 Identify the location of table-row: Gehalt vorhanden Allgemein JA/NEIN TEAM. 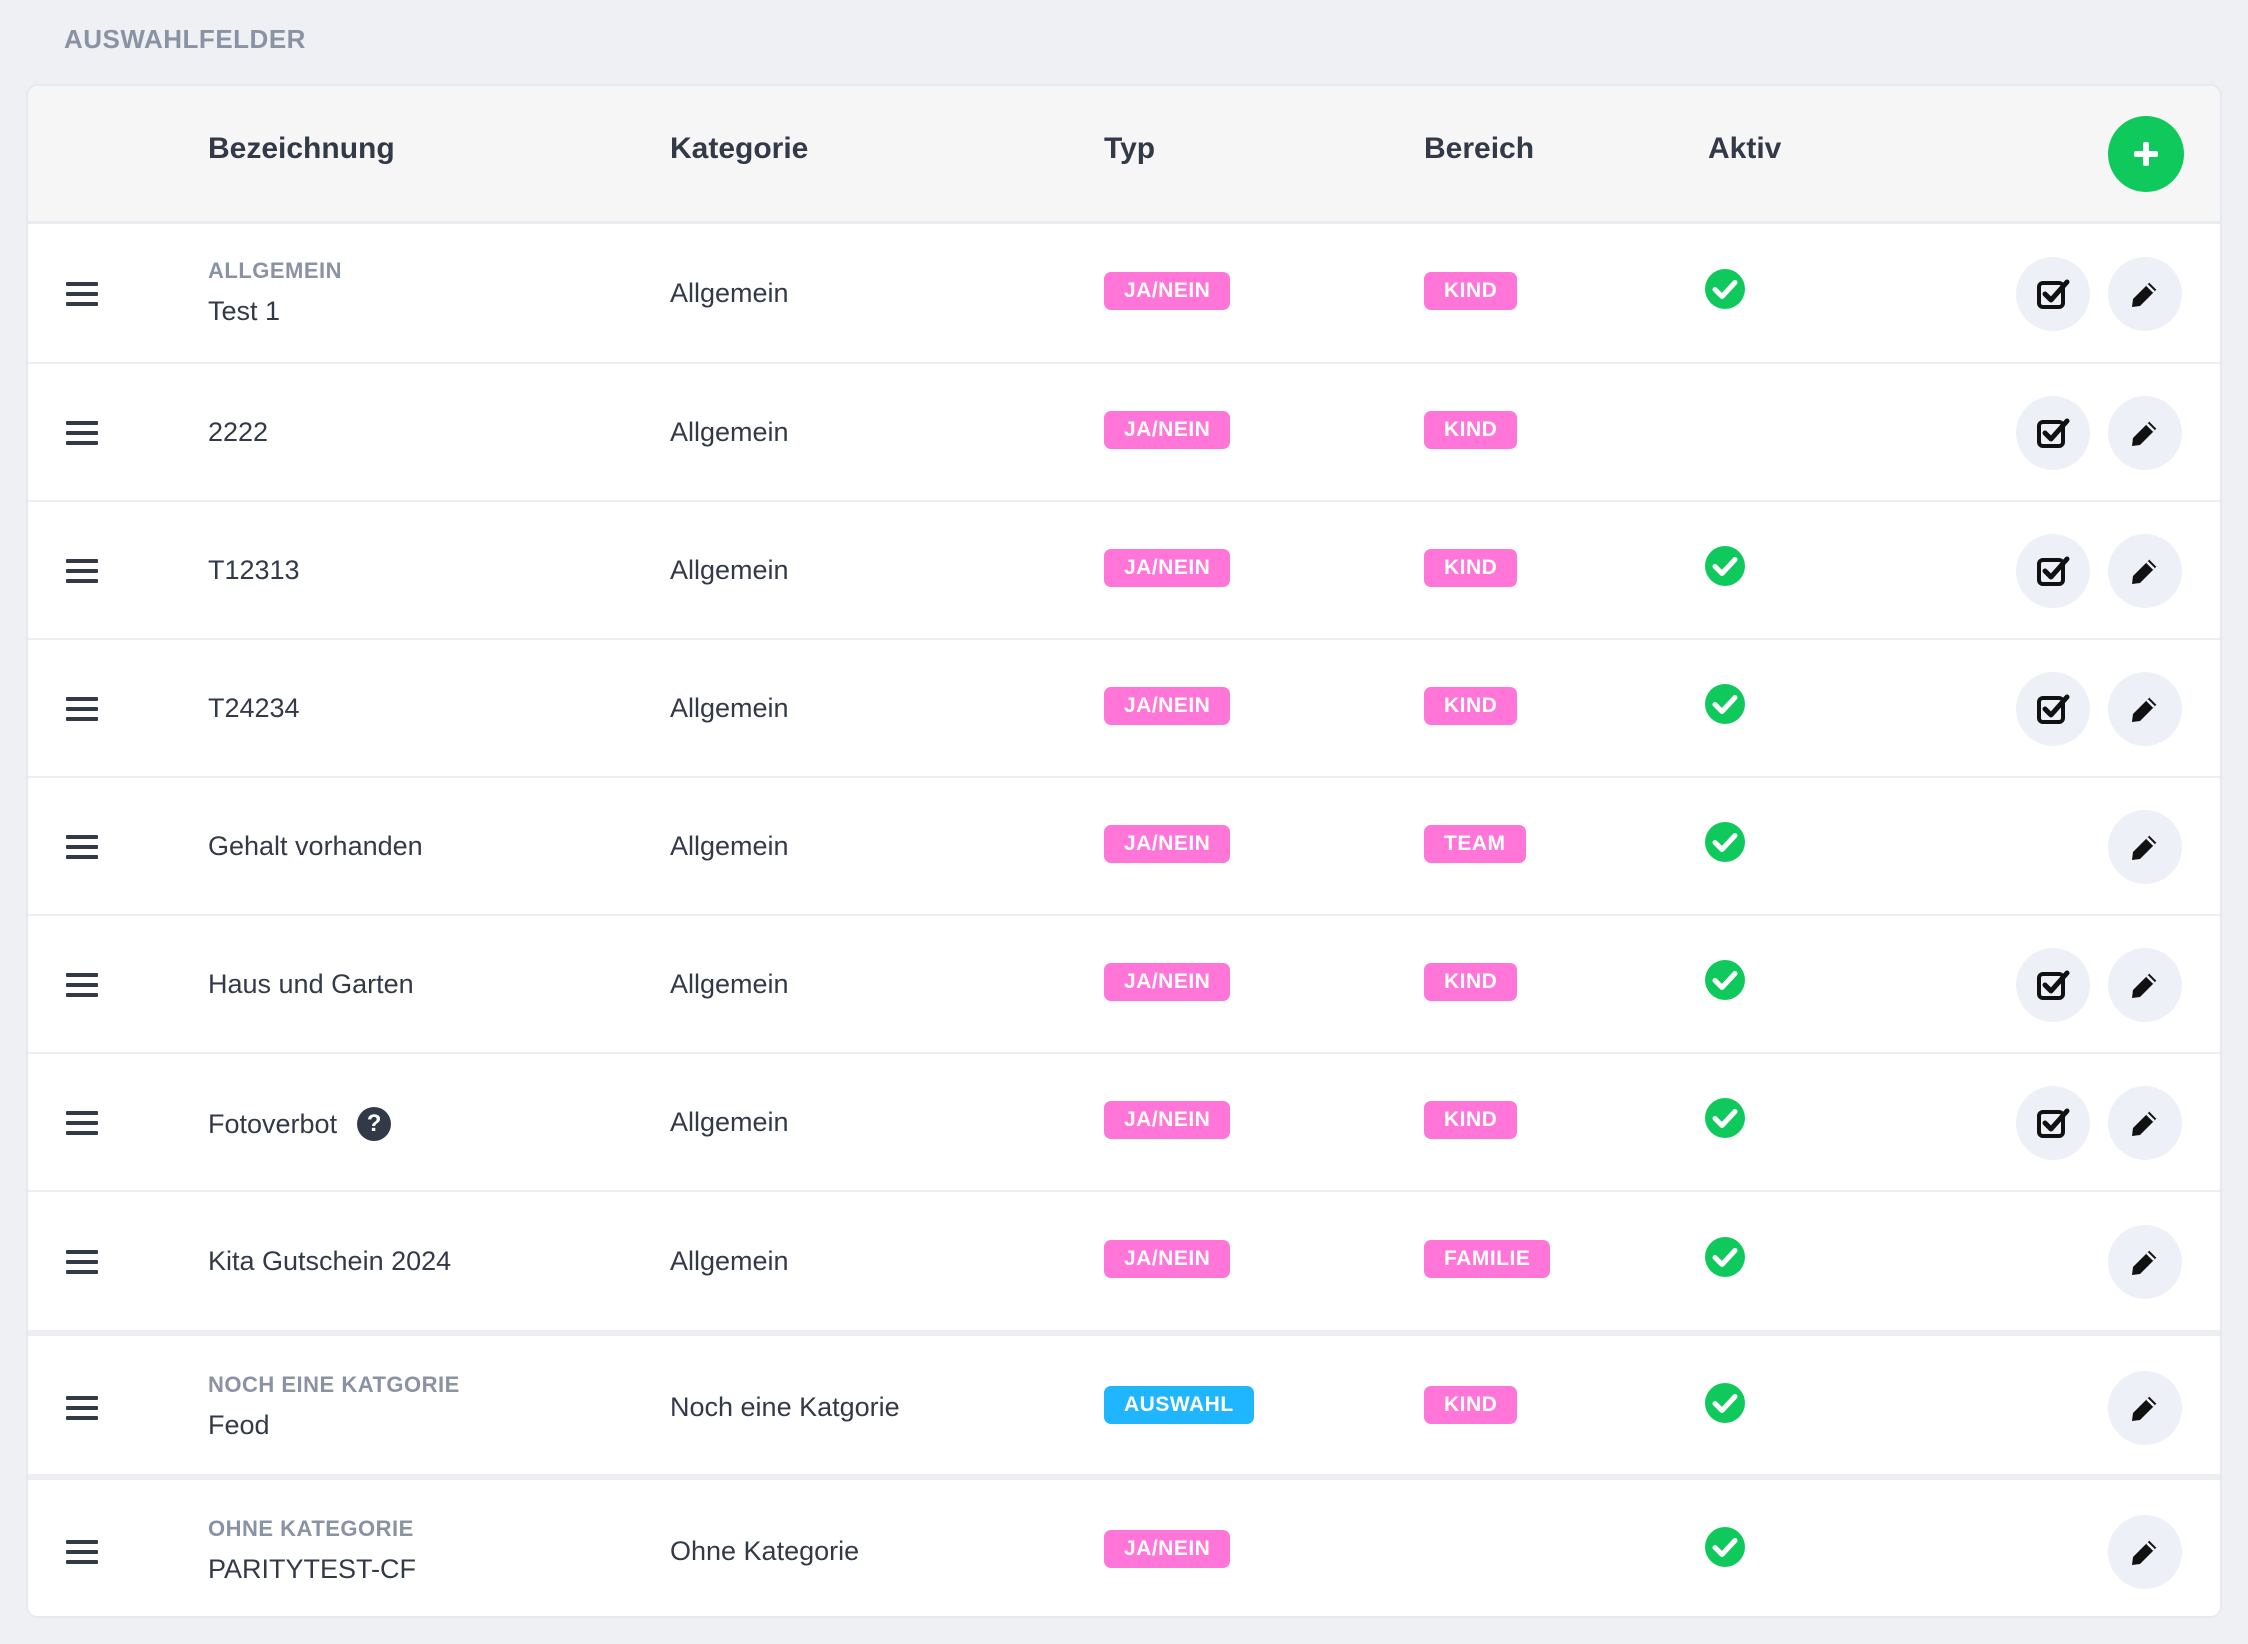
(1124, 847).